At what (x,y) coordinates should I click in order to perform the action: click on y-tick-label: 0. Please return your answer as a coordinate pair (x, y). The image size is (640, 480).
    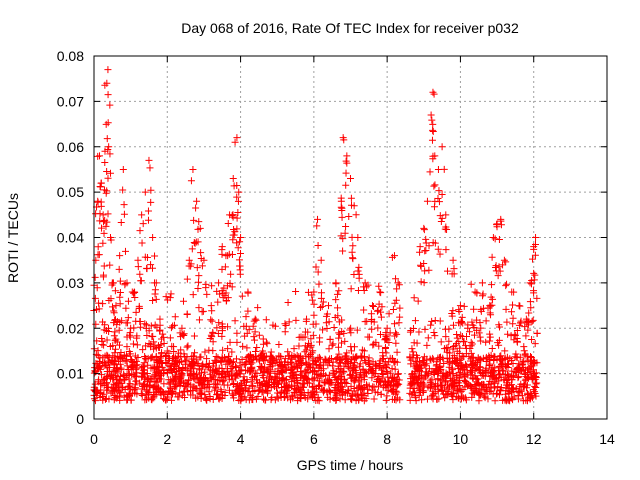
    Looking at the image, I should click on (80, 419).